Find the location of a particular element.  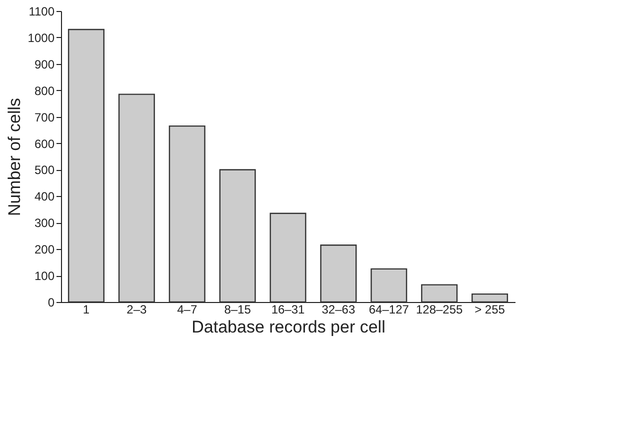

y-tick-label: 700 is located at coordinates (44, 117).